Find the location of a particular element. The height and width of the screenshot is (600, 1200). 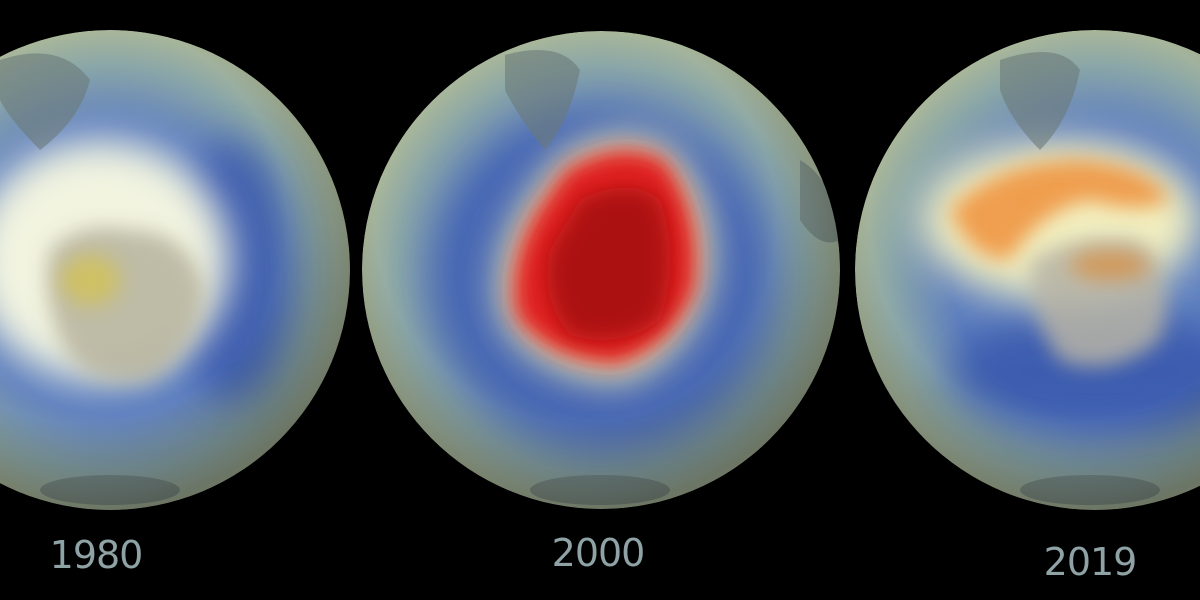

year-label: 1980 is located at coordinates (96, 555).